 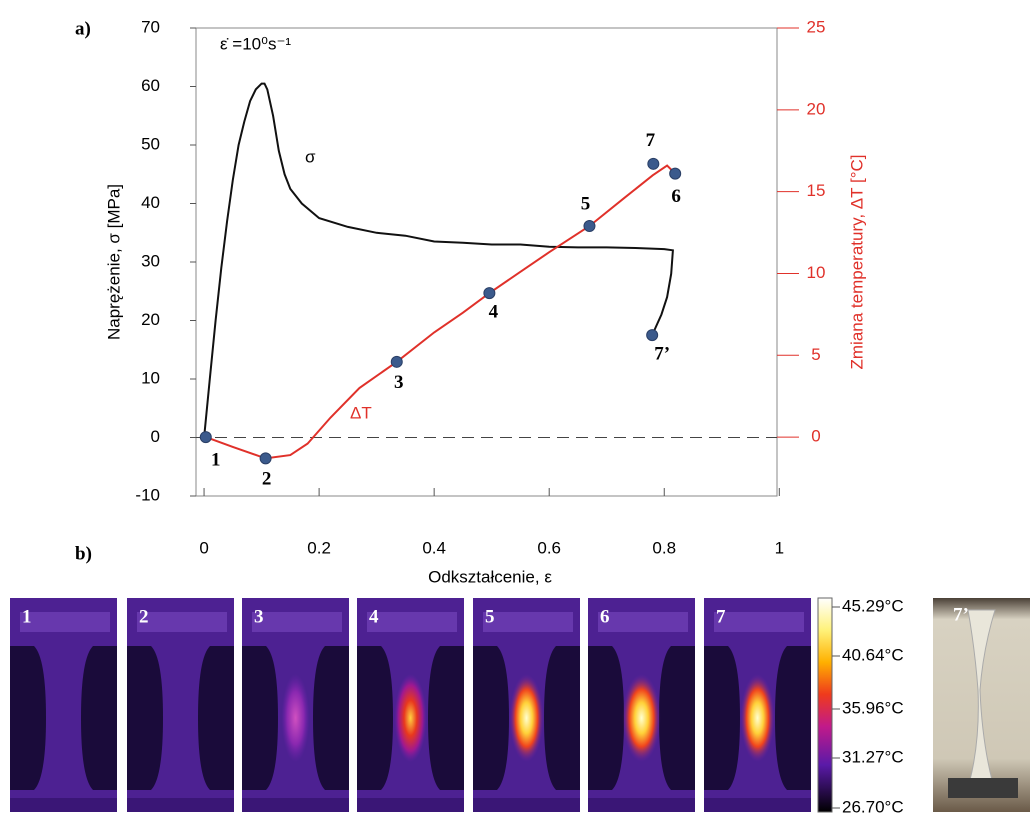 What do you see at coordinates (27, 616) in the screenshot?
I see `image-label: 1` at bounding box center [27, 616].